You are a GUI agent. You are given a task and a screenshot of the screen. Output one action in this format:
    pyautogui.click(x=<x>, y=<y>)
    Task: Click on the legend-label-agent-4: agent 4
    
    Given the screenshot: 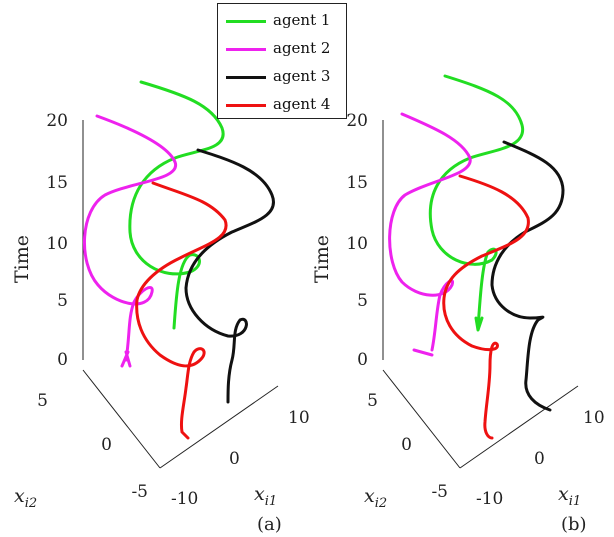 What is the action you would take?
    pyautogui.click(x=302, y=104)
    